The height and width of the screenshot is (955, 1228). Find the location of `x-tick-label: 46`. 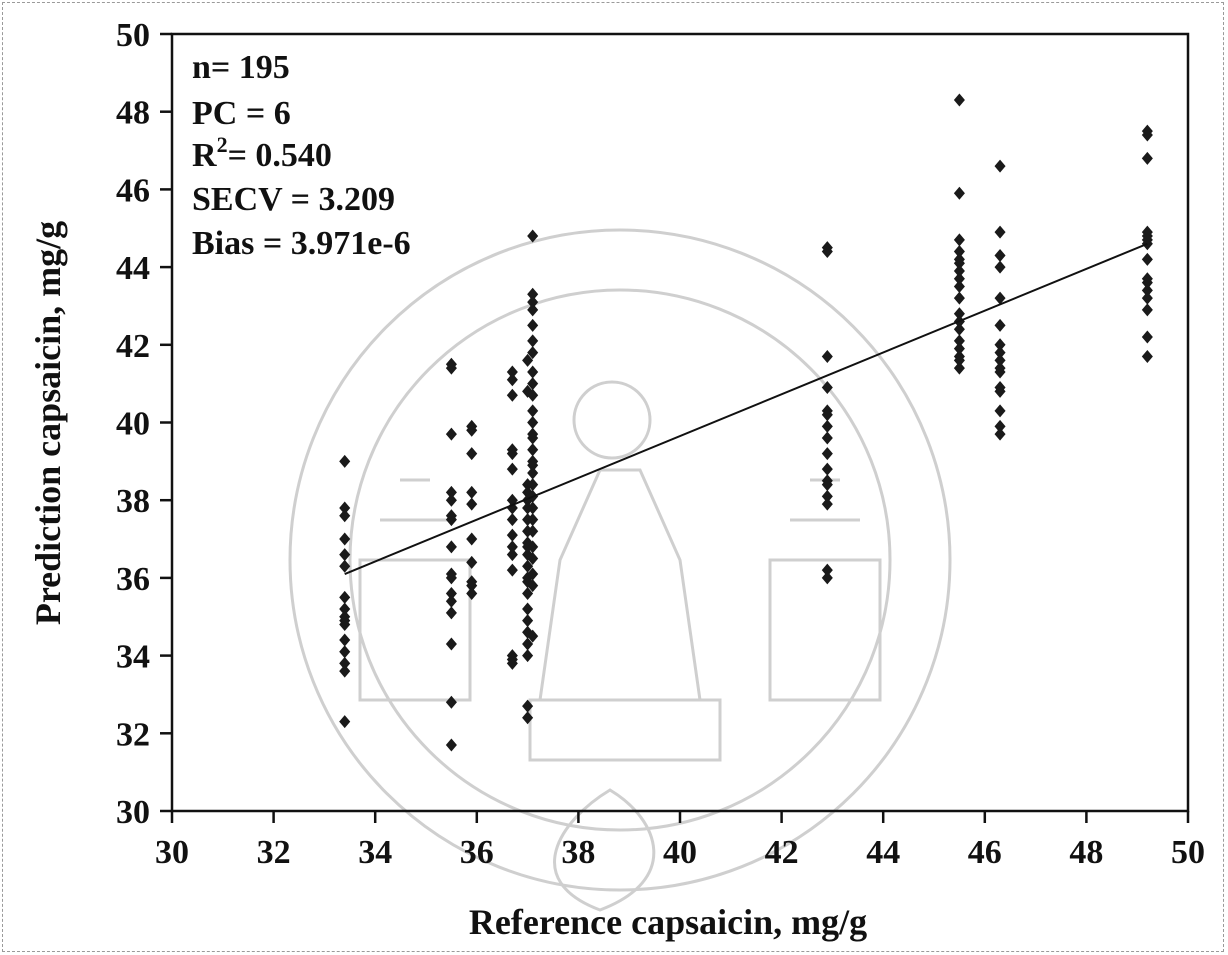

x-tick-label: 46 is located at coordinates (985, 852).